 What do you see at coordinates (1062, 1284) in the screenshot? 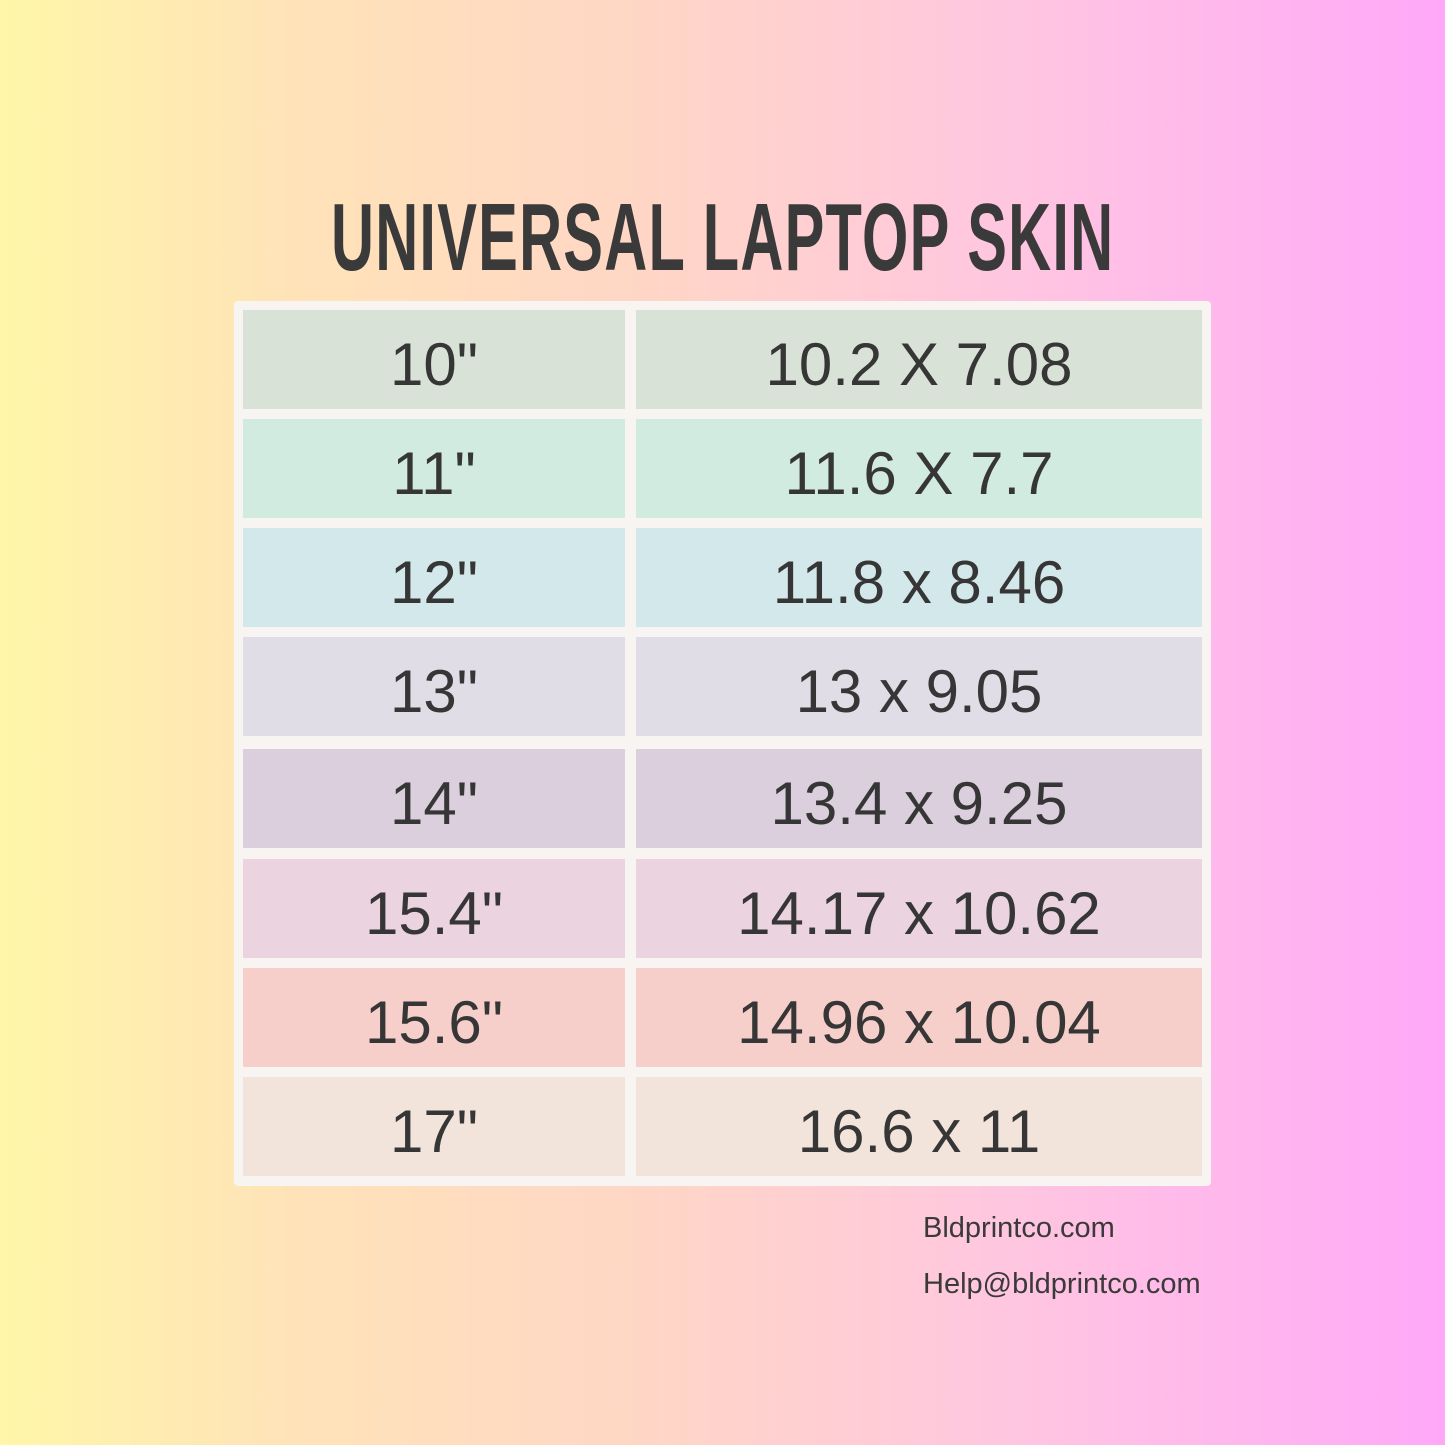
I see `email-link: Help@bldprintco.com` at bounding box center [1062, 1284].